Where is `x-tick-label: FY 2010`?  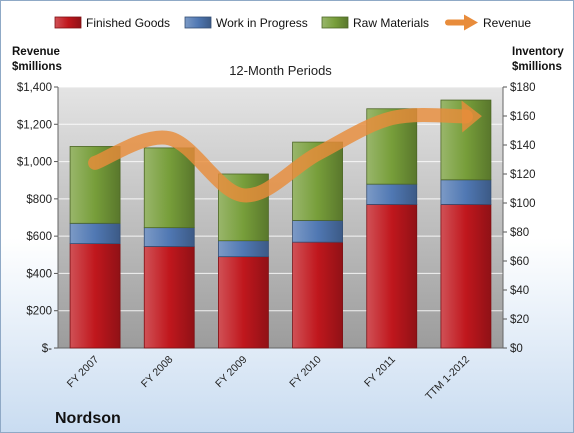 x-tick-label: FY 2010 is located at coordinates (305, 372).